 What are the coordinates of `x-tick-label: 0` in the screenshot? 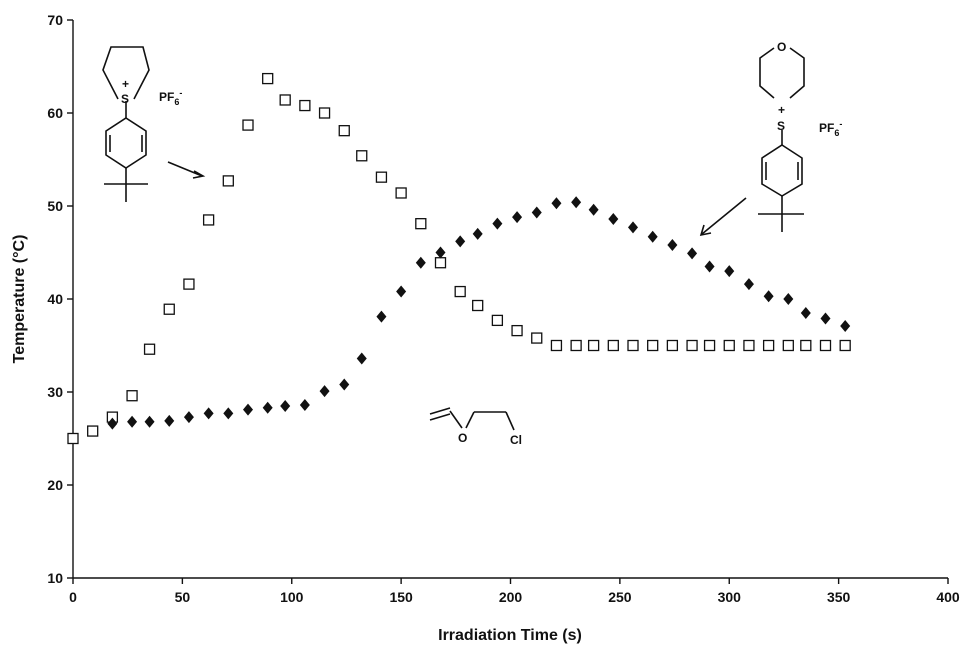 It's located at (73, 597).